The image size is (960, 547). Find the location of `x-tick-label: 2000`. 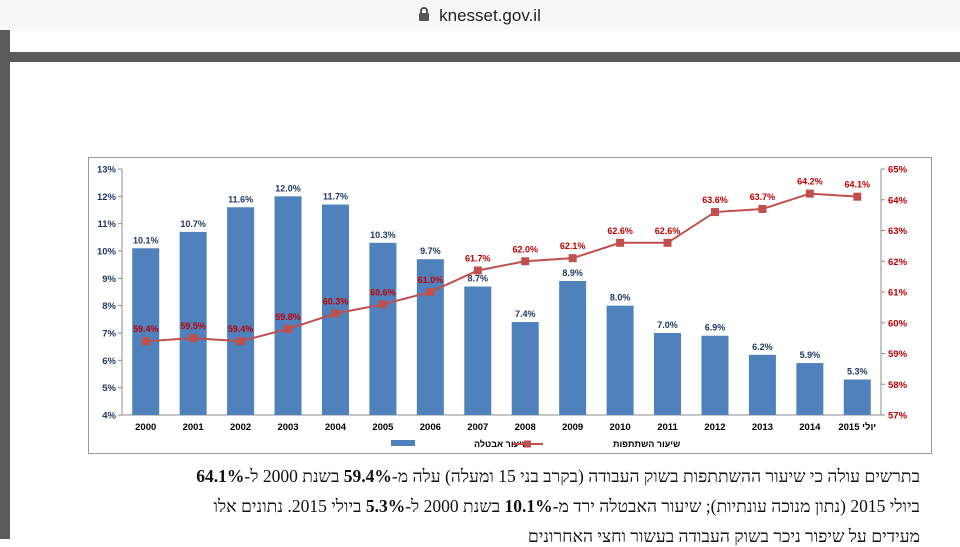

x-tick-label: 2000 is located at coordinates (145, 427).